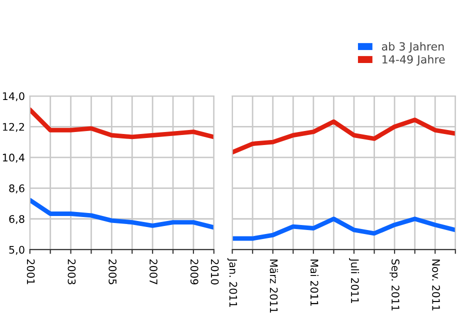 Image resolution: width=460 pixels, height=320 pixels. I want to click on x-tick-label: Mai 2011, so click(314, 283).